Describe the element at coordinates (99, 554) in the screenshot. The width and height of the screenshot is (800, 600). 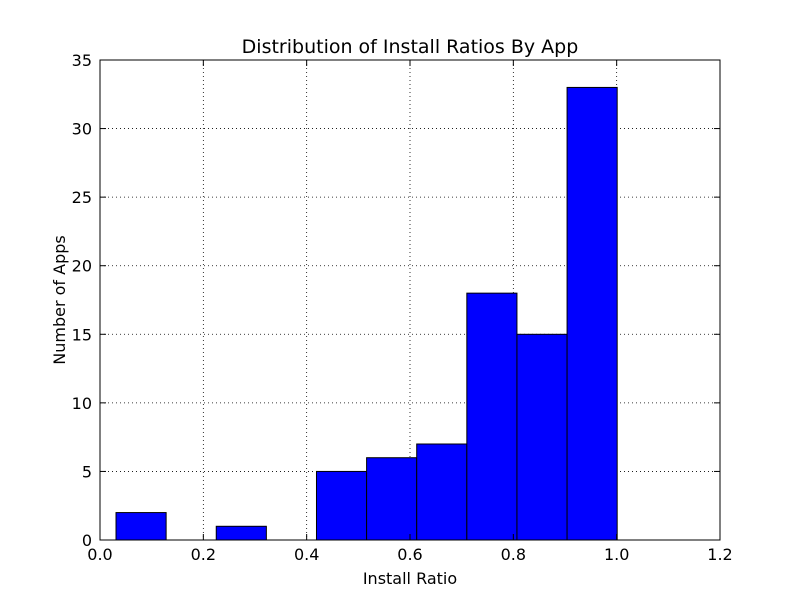
I see `x-tick-label: 0.0` at that location.